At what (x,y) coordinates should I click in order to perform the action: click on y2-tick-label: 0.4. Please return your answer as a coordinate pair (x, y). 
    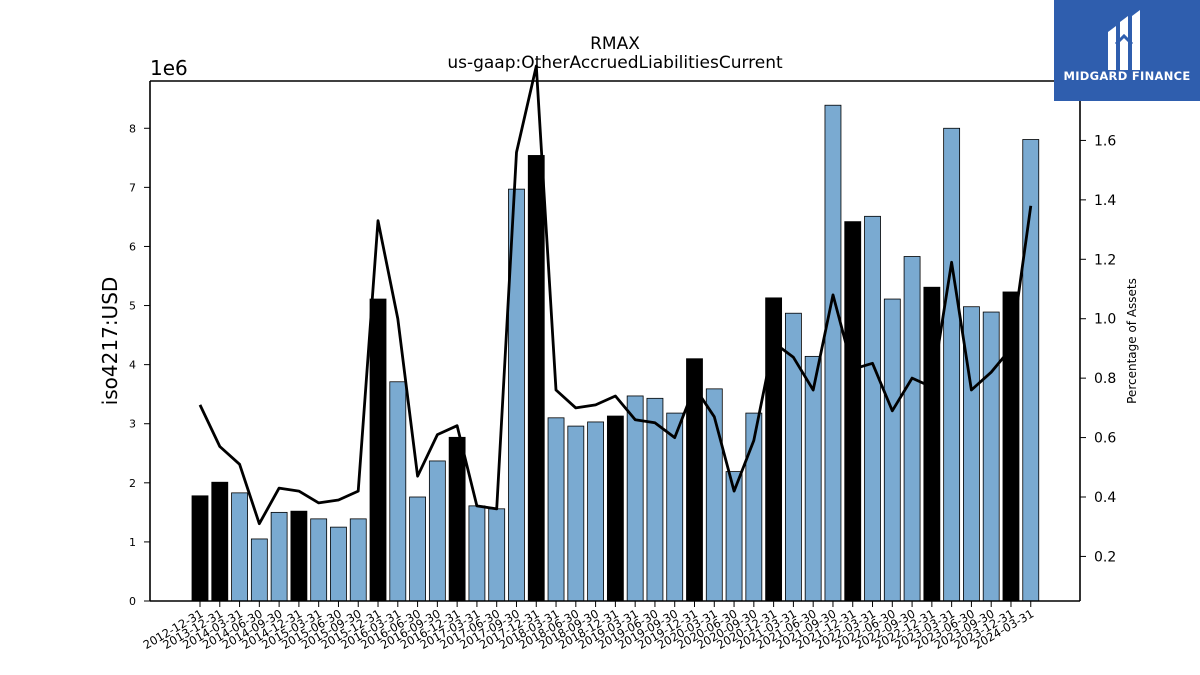
    Looking at the image, I should click on (1105, 498).